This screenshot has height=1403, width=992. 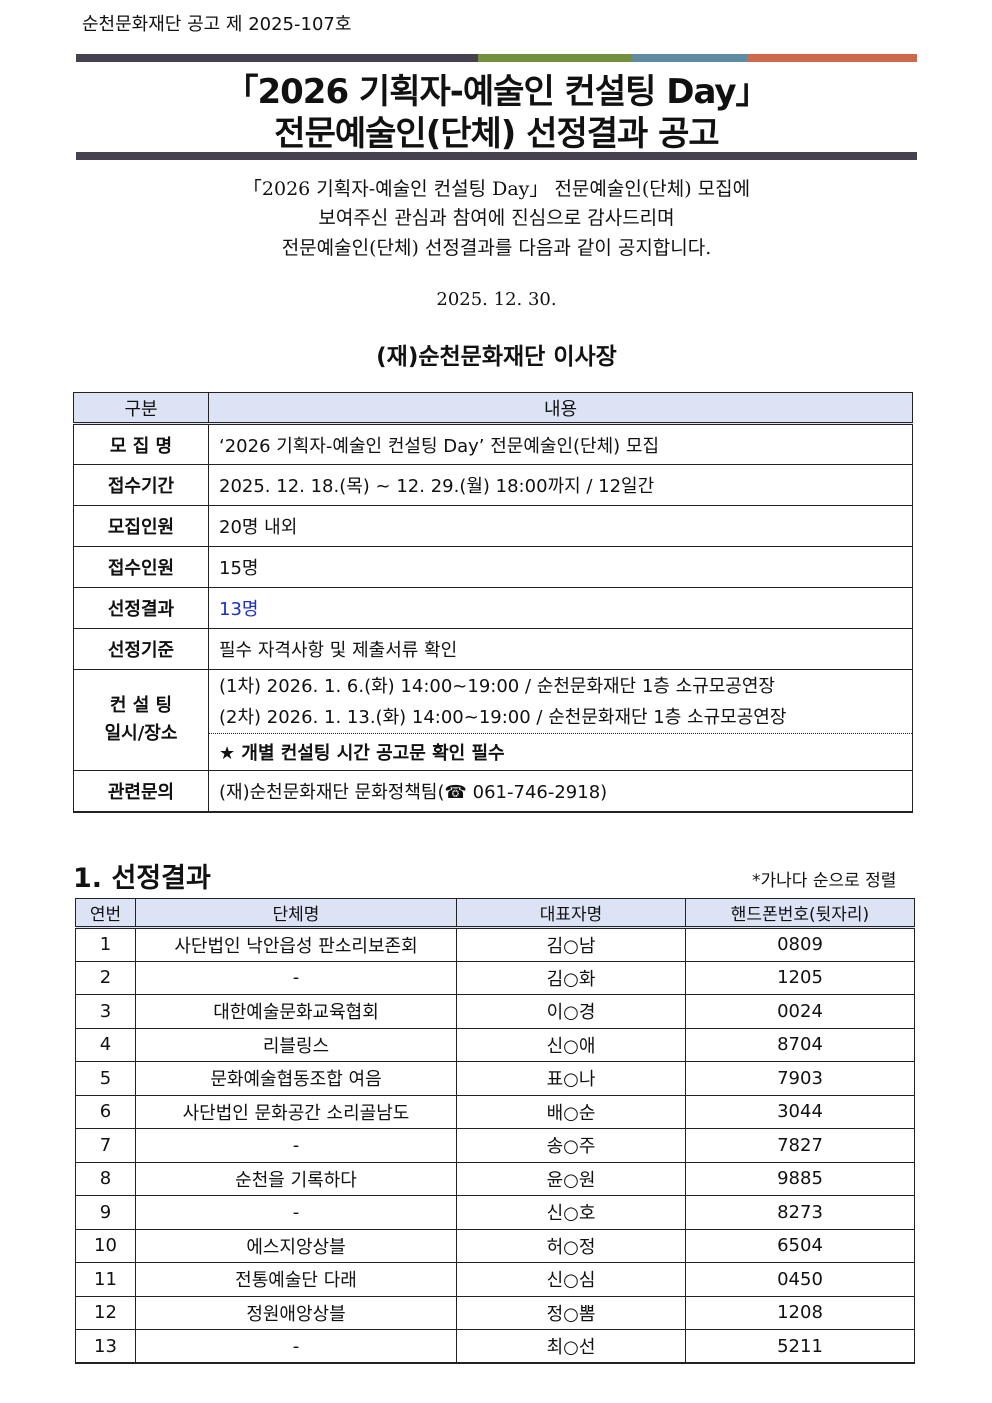 What do you see at coordinates (560, 408) in the screenshot?
I see `header-content: 내용` at bounding box center [560, 408].